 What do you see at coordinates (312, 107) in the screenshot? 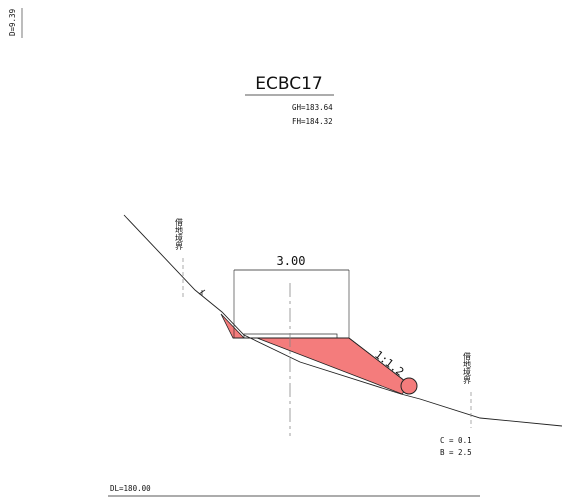
I see `ground-height: GH=183.64` at bounding box center [312, 107].